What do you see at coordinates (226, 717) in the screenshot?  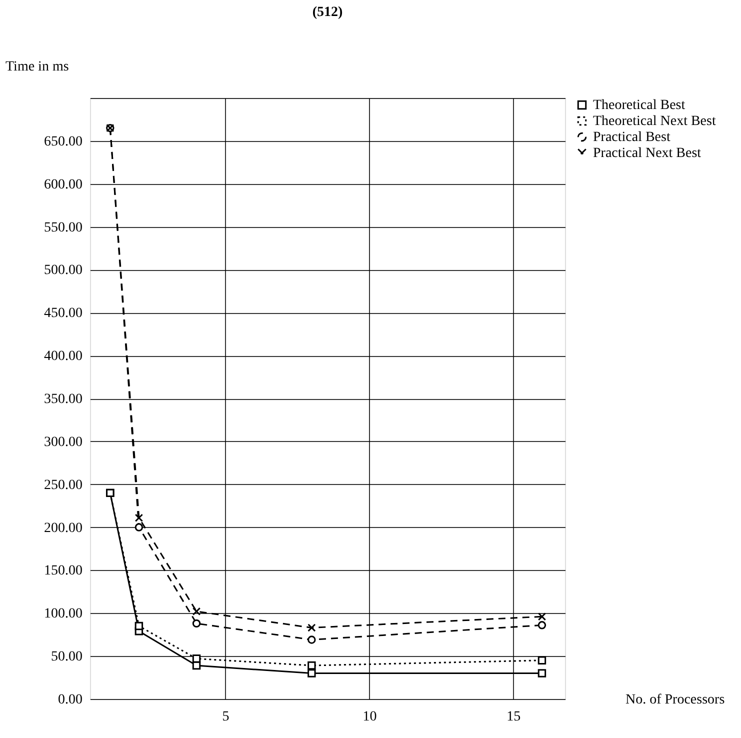 I see `x-tick-label: 5` at bounding box center [226, 717].